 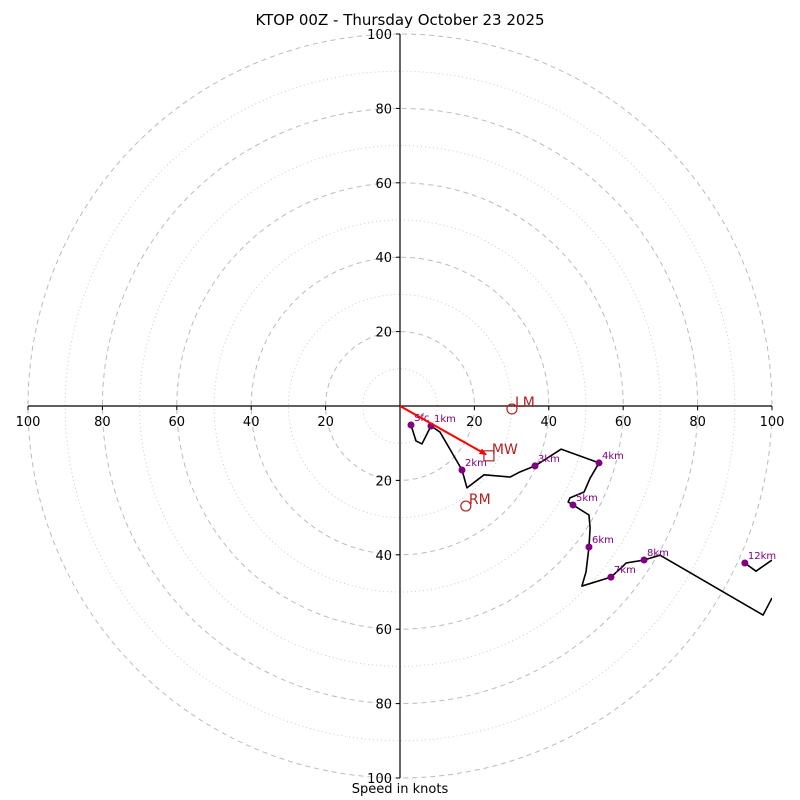 What do you see at coordinates (443, 430) in the screenshot?
I see `shear-vector-line` at bounding box center [443, 430].